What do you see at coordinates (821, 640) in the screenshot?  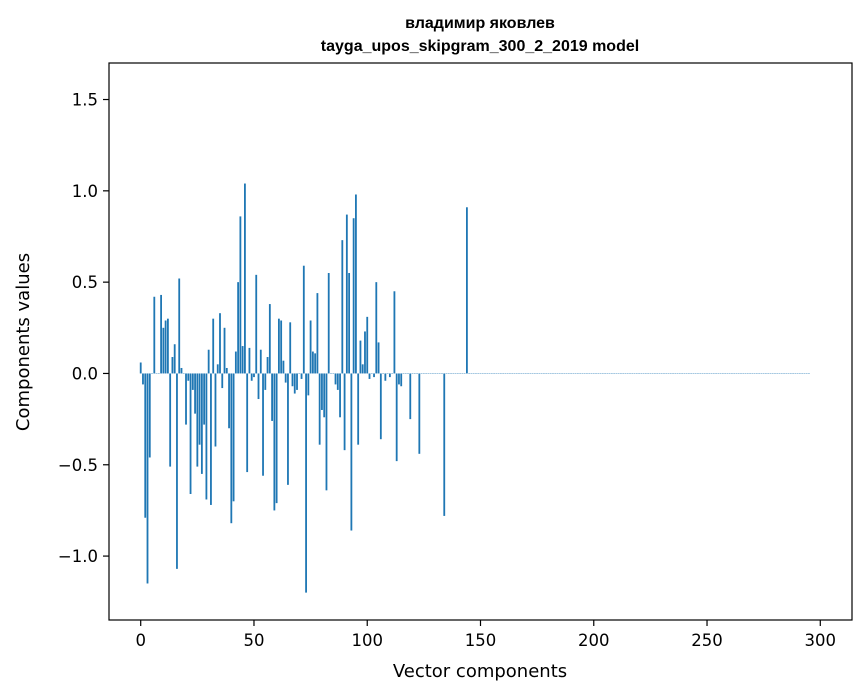 I see `x-tick-label: 300` at bounding box center [821, 640].